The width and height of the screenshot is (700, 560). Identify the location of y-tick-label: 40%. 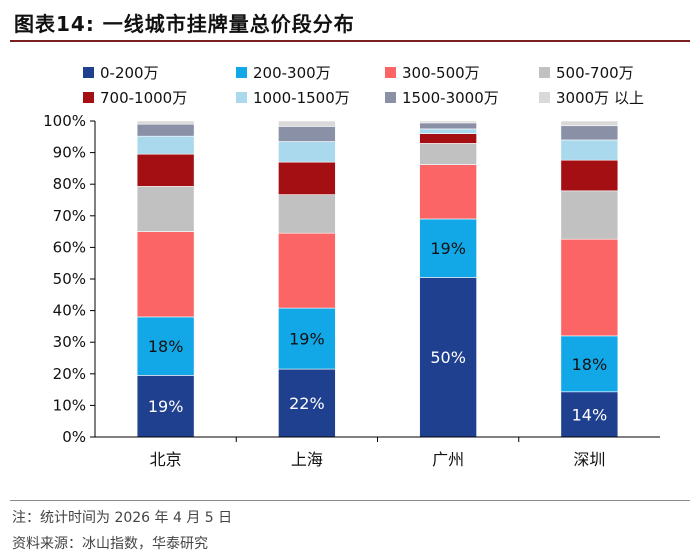
(69, 311).